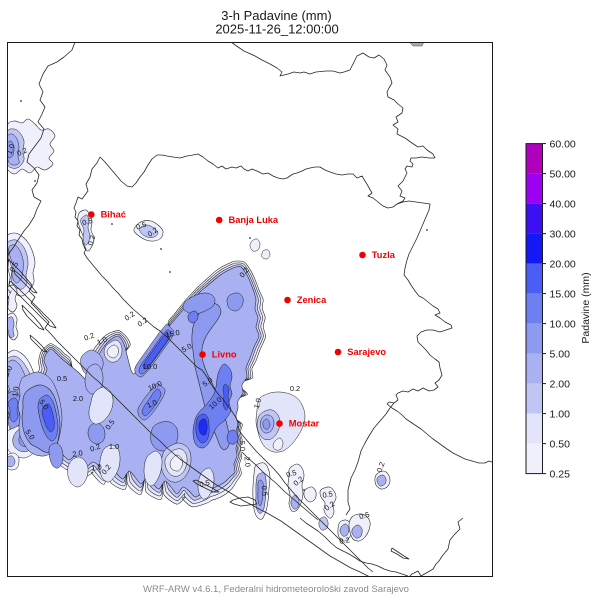  I want to click on svg-text: Padavine (mm), so click(586, 307).